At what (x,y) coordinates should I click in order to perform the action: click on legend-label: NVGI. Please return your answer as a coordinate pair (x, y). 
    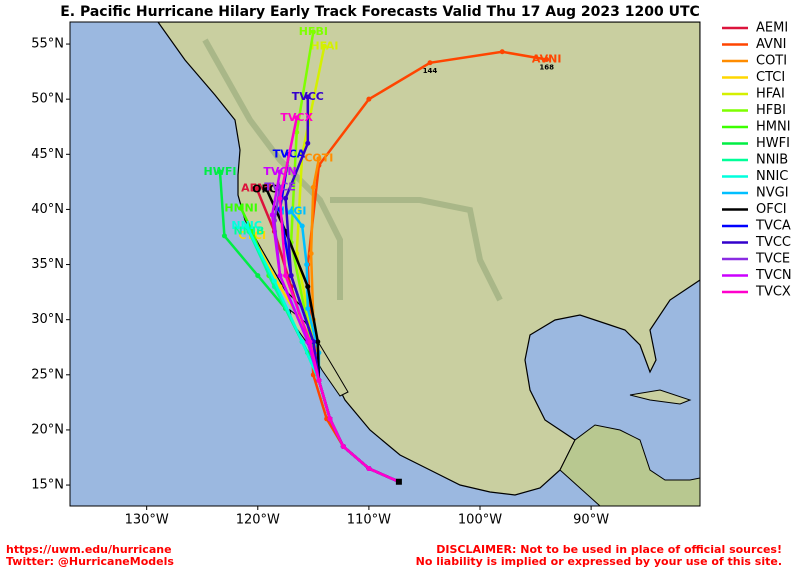
    Looking at the image, I should click on (772, 193).